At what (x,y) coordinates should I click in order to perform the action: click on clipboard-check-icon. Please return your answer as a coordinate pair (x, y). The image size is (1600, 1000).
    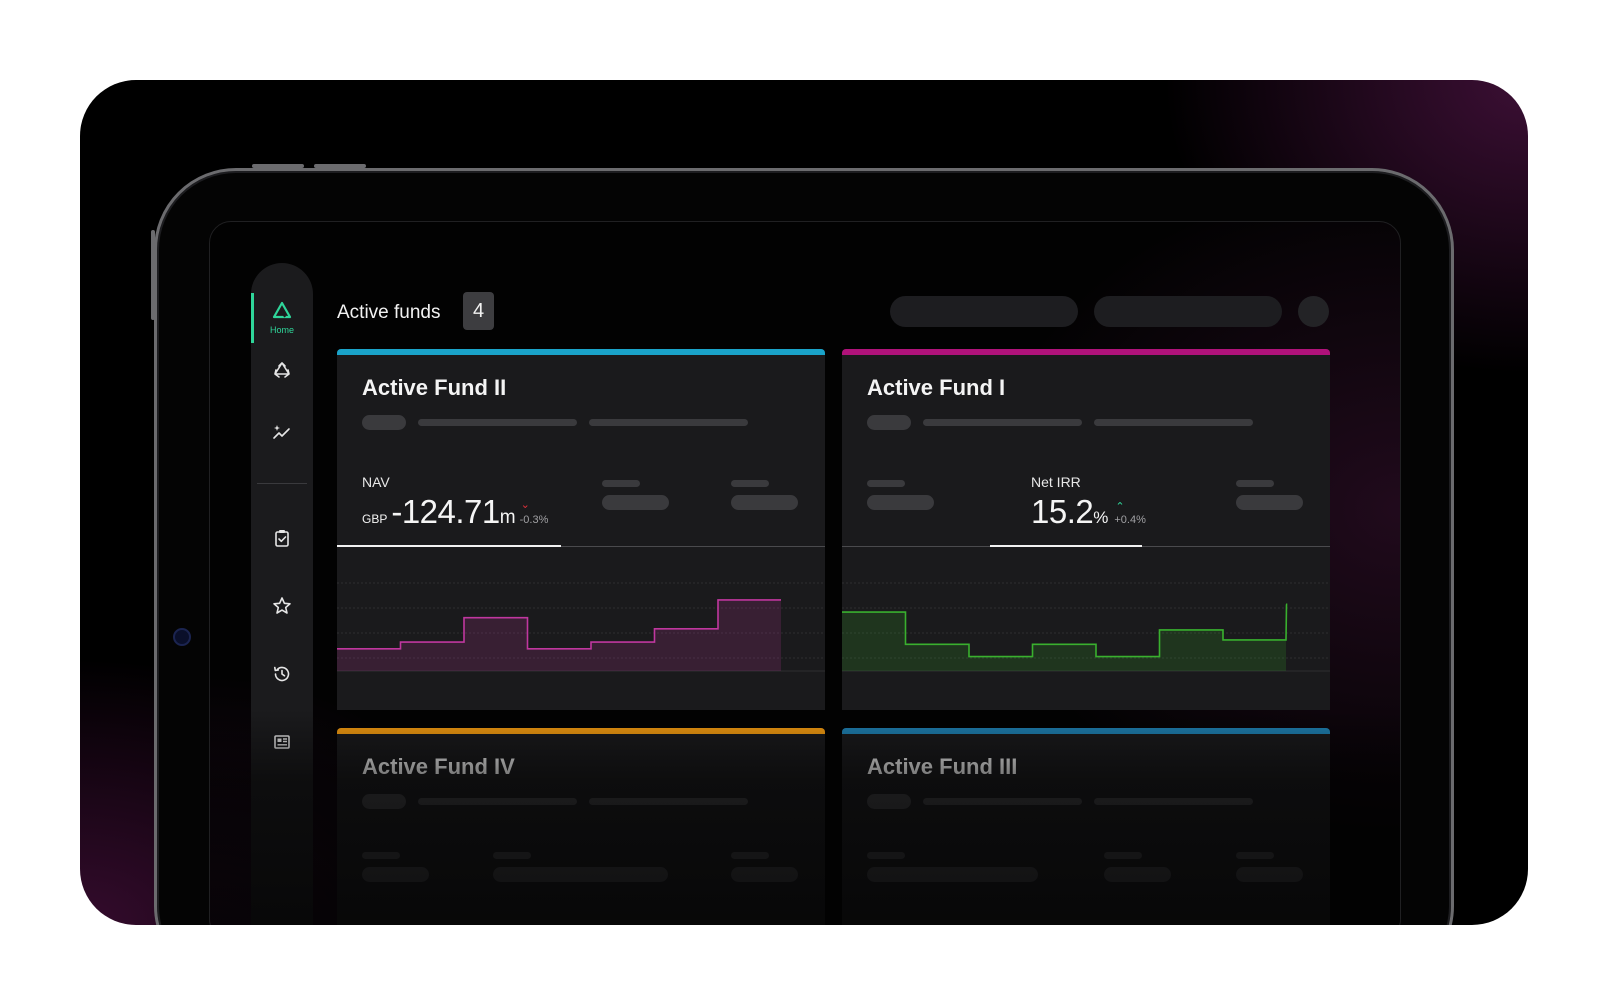
    Looking at the image, I should click on (282, 538).